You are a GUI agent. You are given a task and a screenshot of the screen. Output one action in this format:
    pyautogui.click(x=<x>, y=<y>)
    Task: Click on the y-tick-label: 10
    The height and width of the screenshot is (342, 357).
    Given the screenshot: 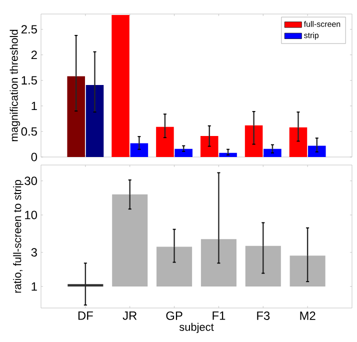 What is the action you would take?
    pyautogui.click(x=31, y=215)
    